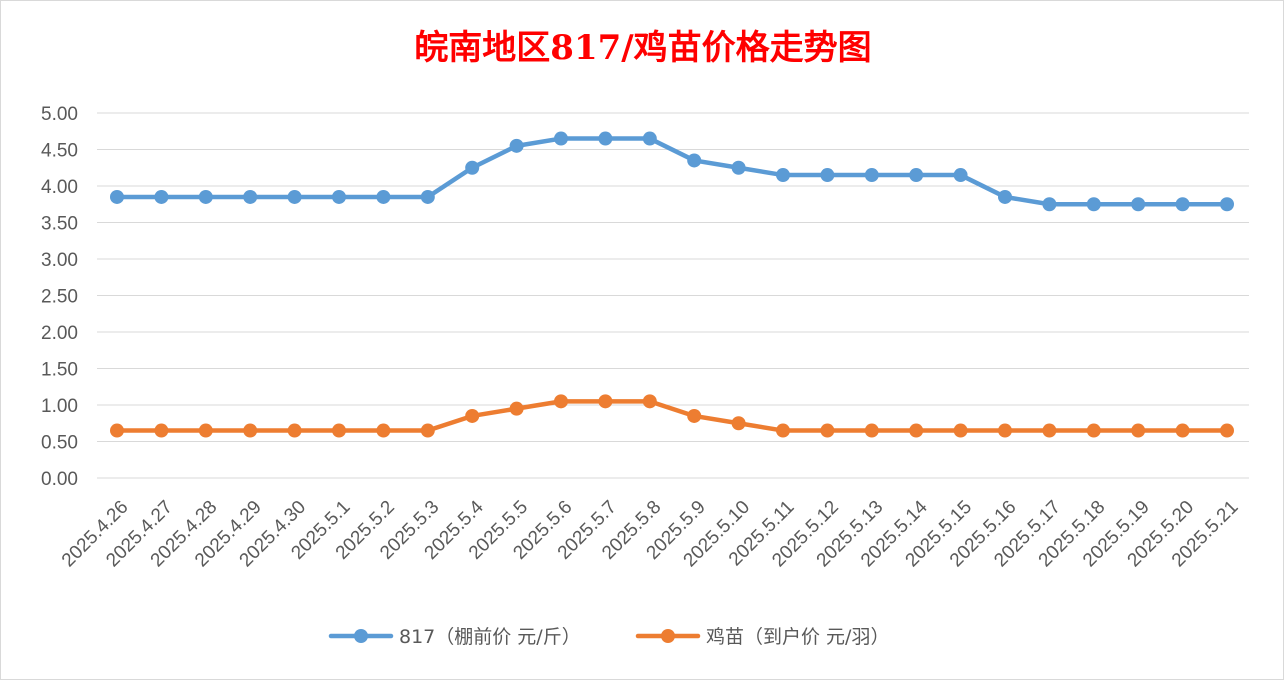 The width and height of the screenshot is (1286, 682). Describe the element at coordinates (59, 333) in the screenshot. I see `y-tick-label: 2.00` at that location.